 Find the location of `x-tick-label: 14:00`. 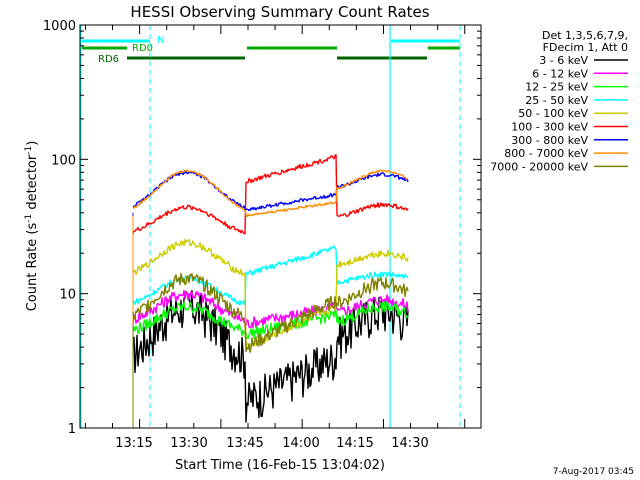

x-tick-label: 14:00 is located at coordinates (300, 443).